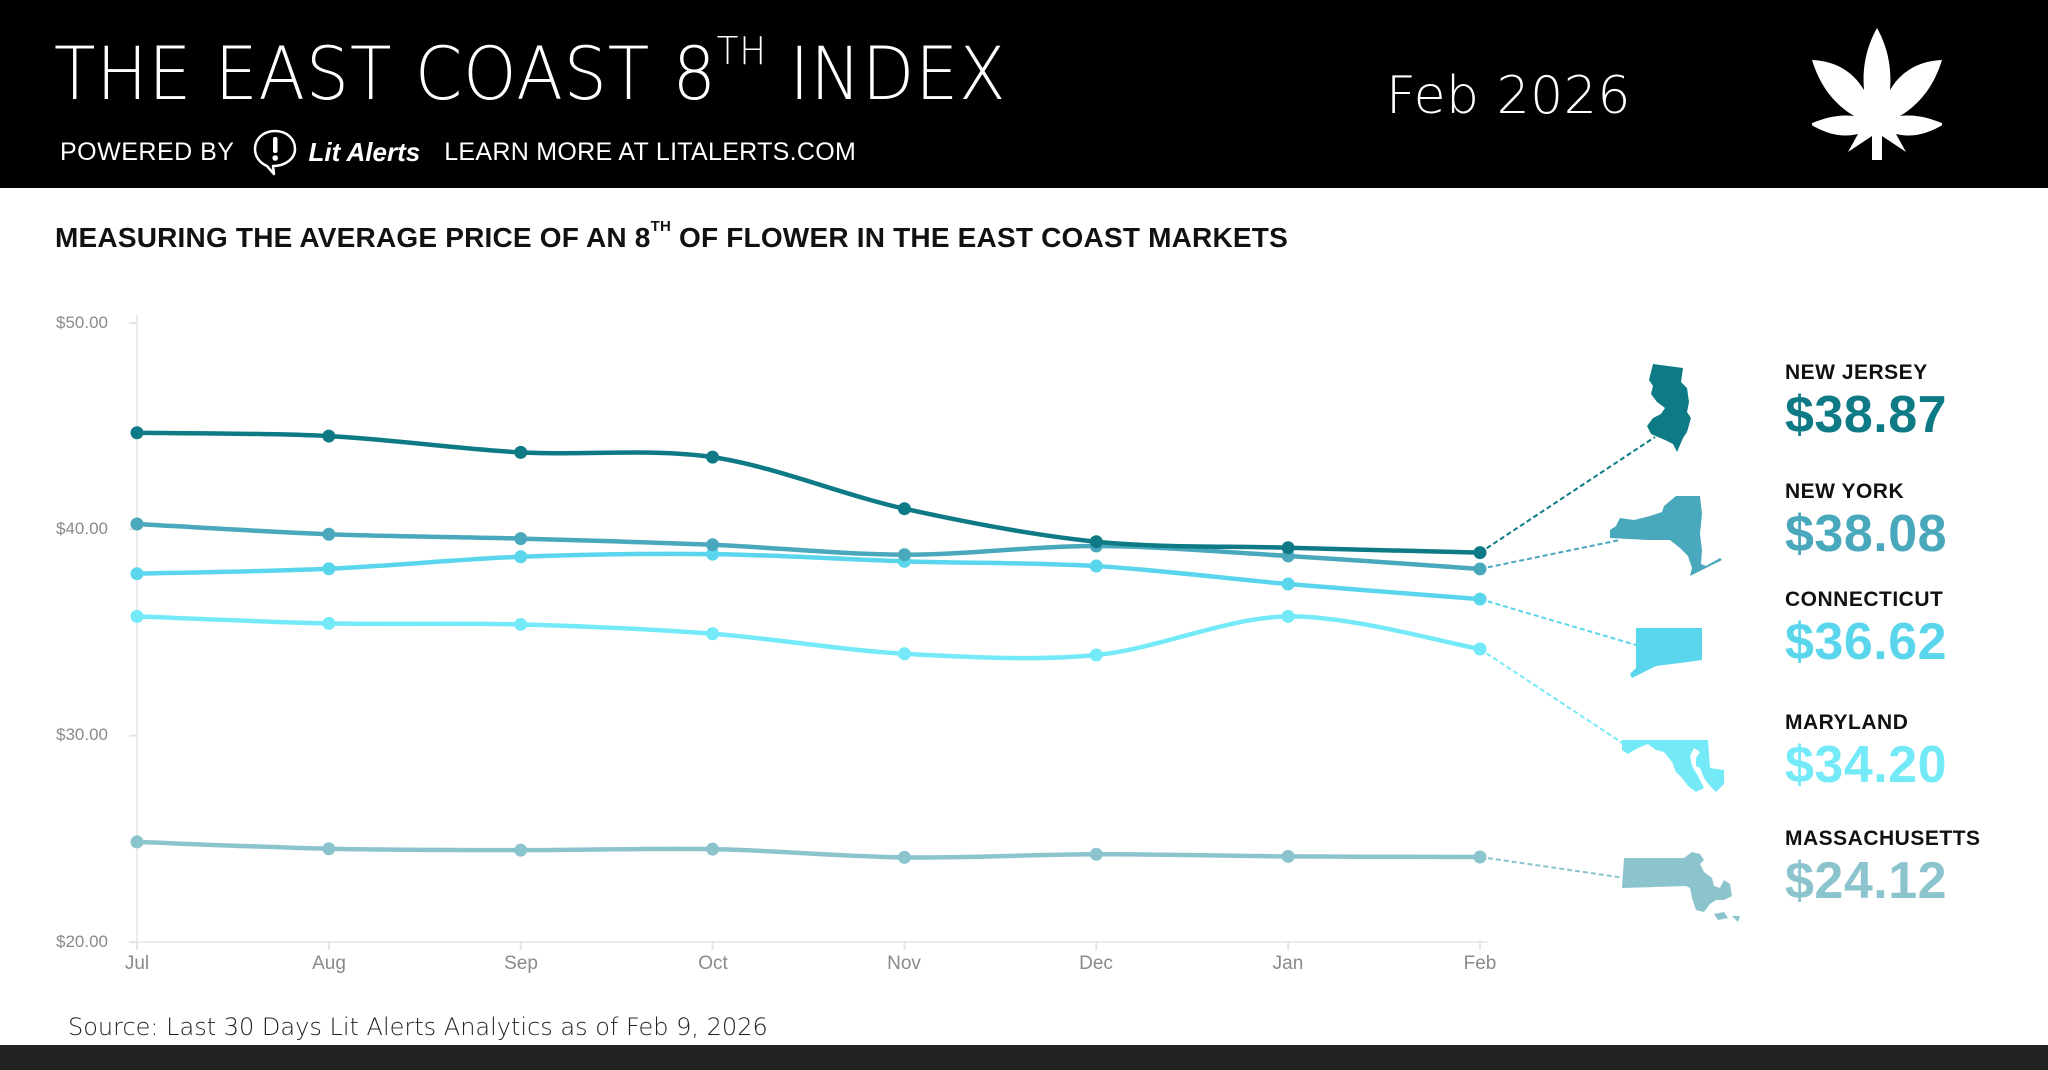  Describe the element at coordinates (329, 963) in the screenshot. I see `x-tick-label: Aug` at that location.